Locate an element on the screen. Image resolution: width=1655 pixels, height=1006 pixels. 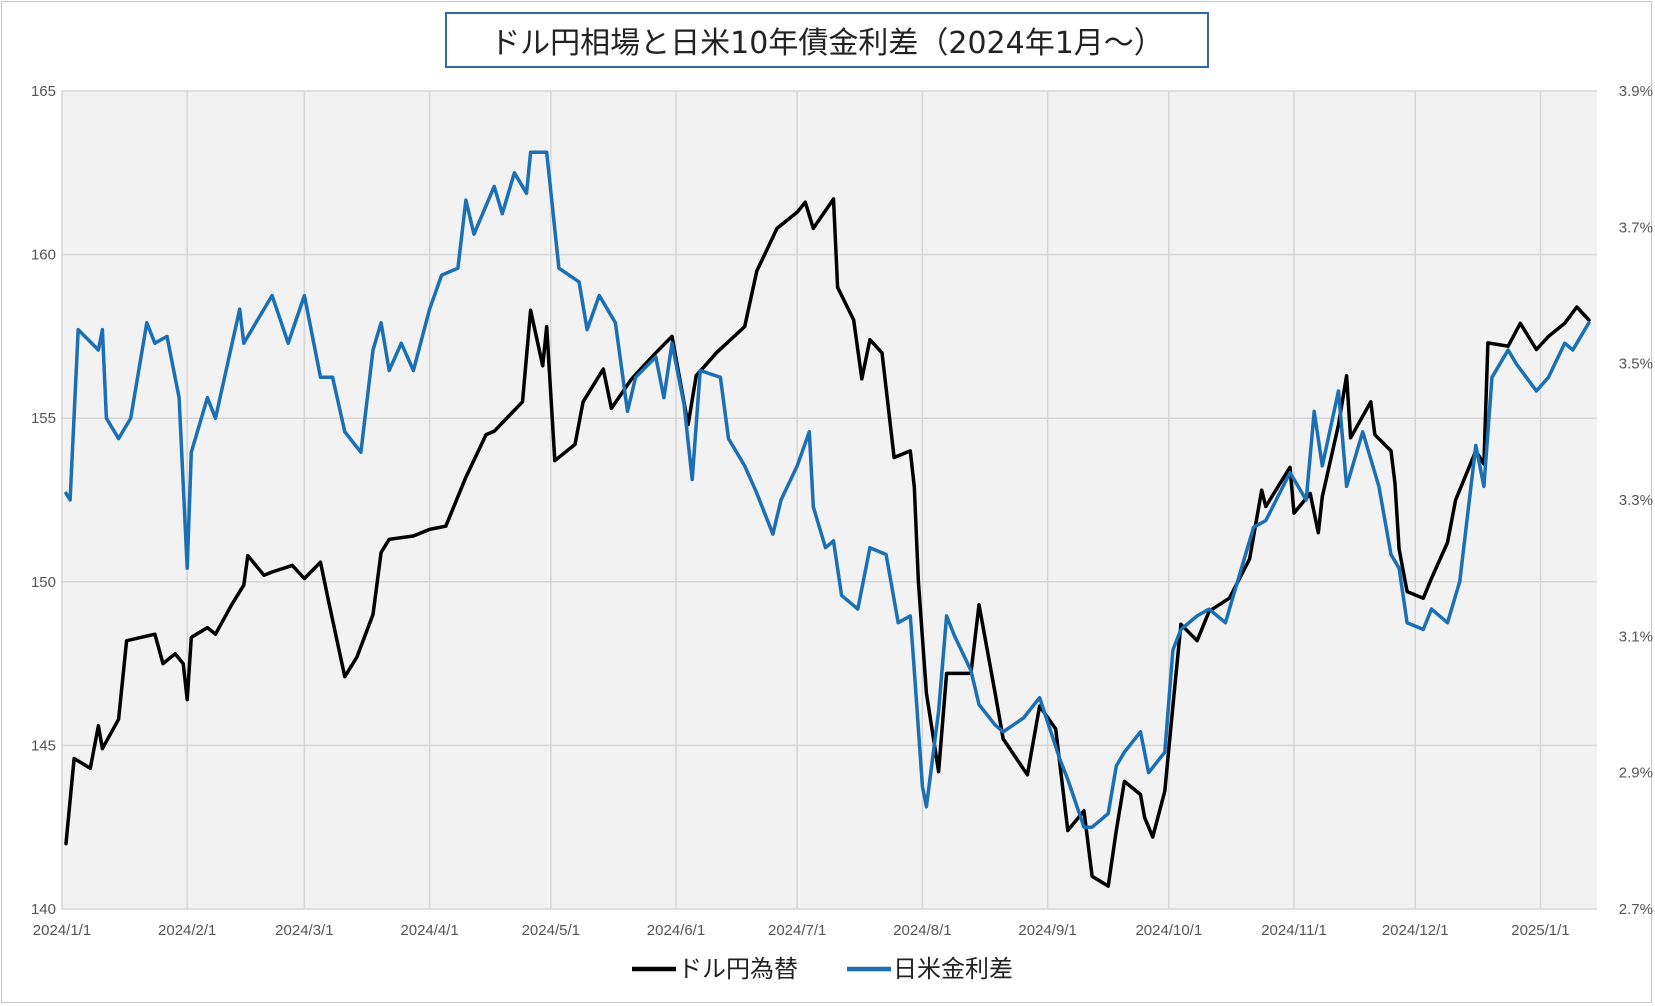
x-tick-label: 2024/11/1 is located at coordinates (1294, 930).